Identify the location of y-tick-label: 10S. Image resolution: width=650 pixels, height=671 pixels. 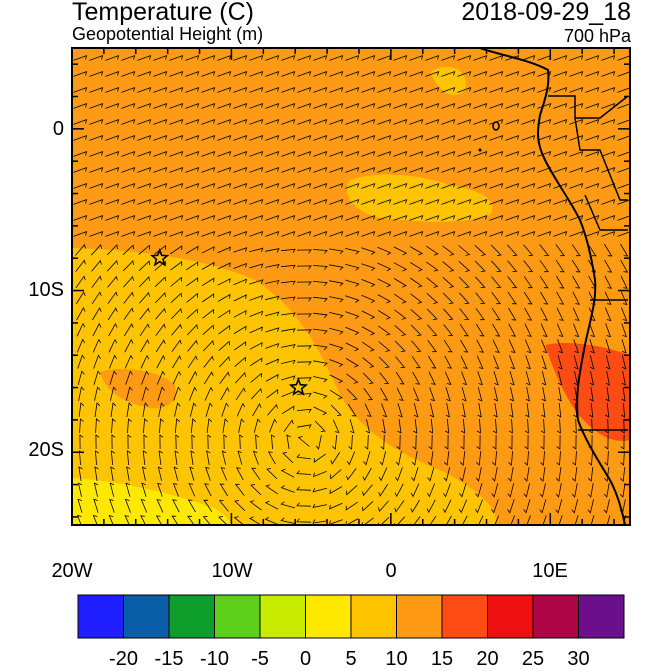
(46, 290).